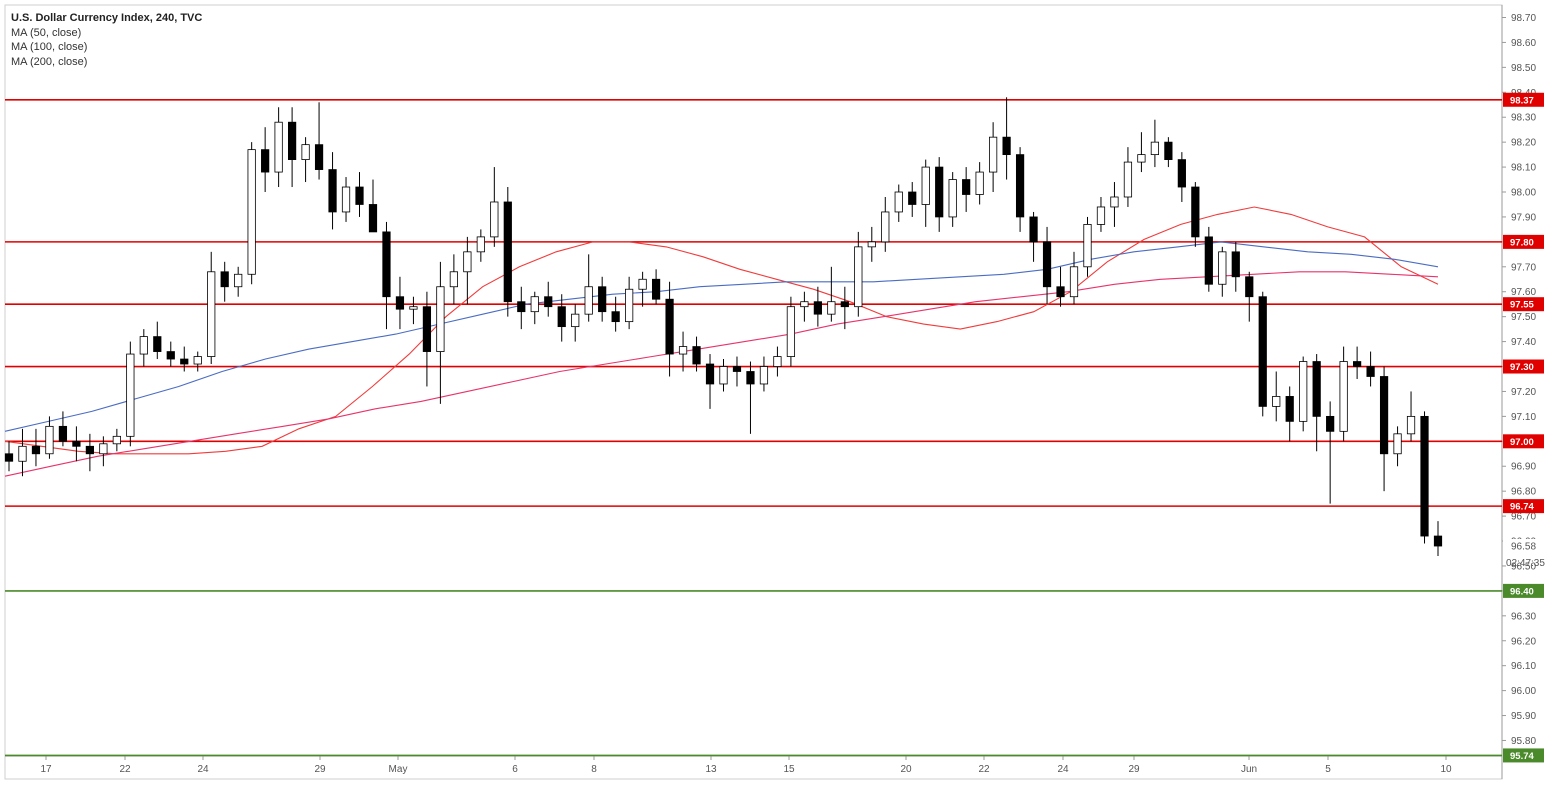  Describe the element at coordinates (711, 769) in the screenshot. I see `time-tick-label: 13` at that location.